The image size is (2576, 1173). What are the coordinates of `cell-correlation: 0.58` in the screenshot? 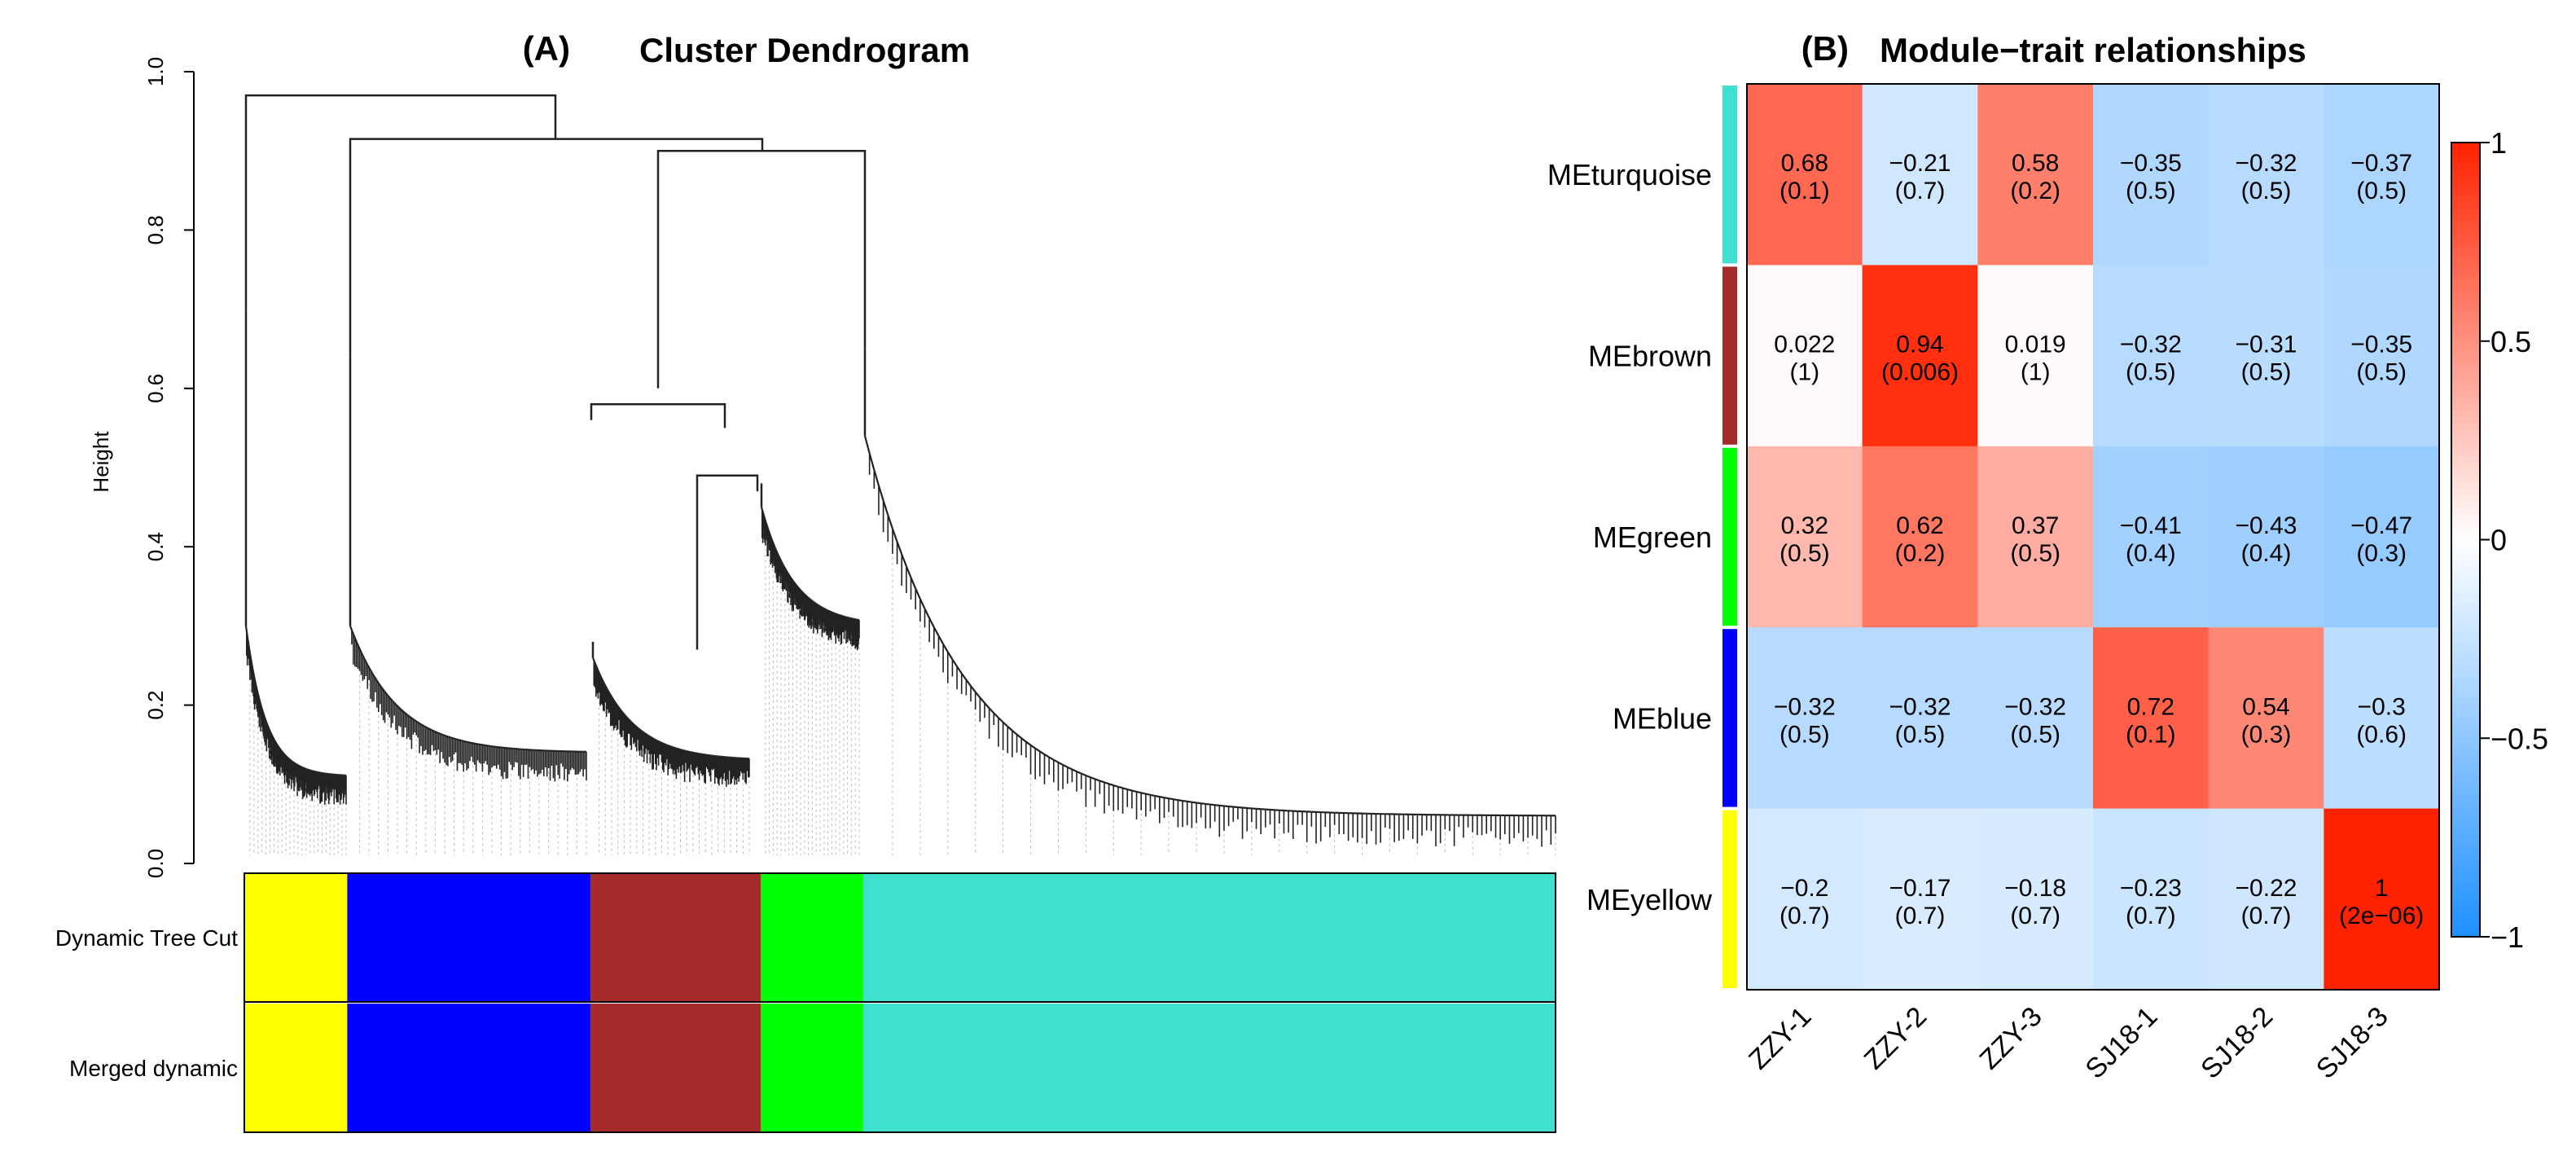 It's located at (2035, 163).